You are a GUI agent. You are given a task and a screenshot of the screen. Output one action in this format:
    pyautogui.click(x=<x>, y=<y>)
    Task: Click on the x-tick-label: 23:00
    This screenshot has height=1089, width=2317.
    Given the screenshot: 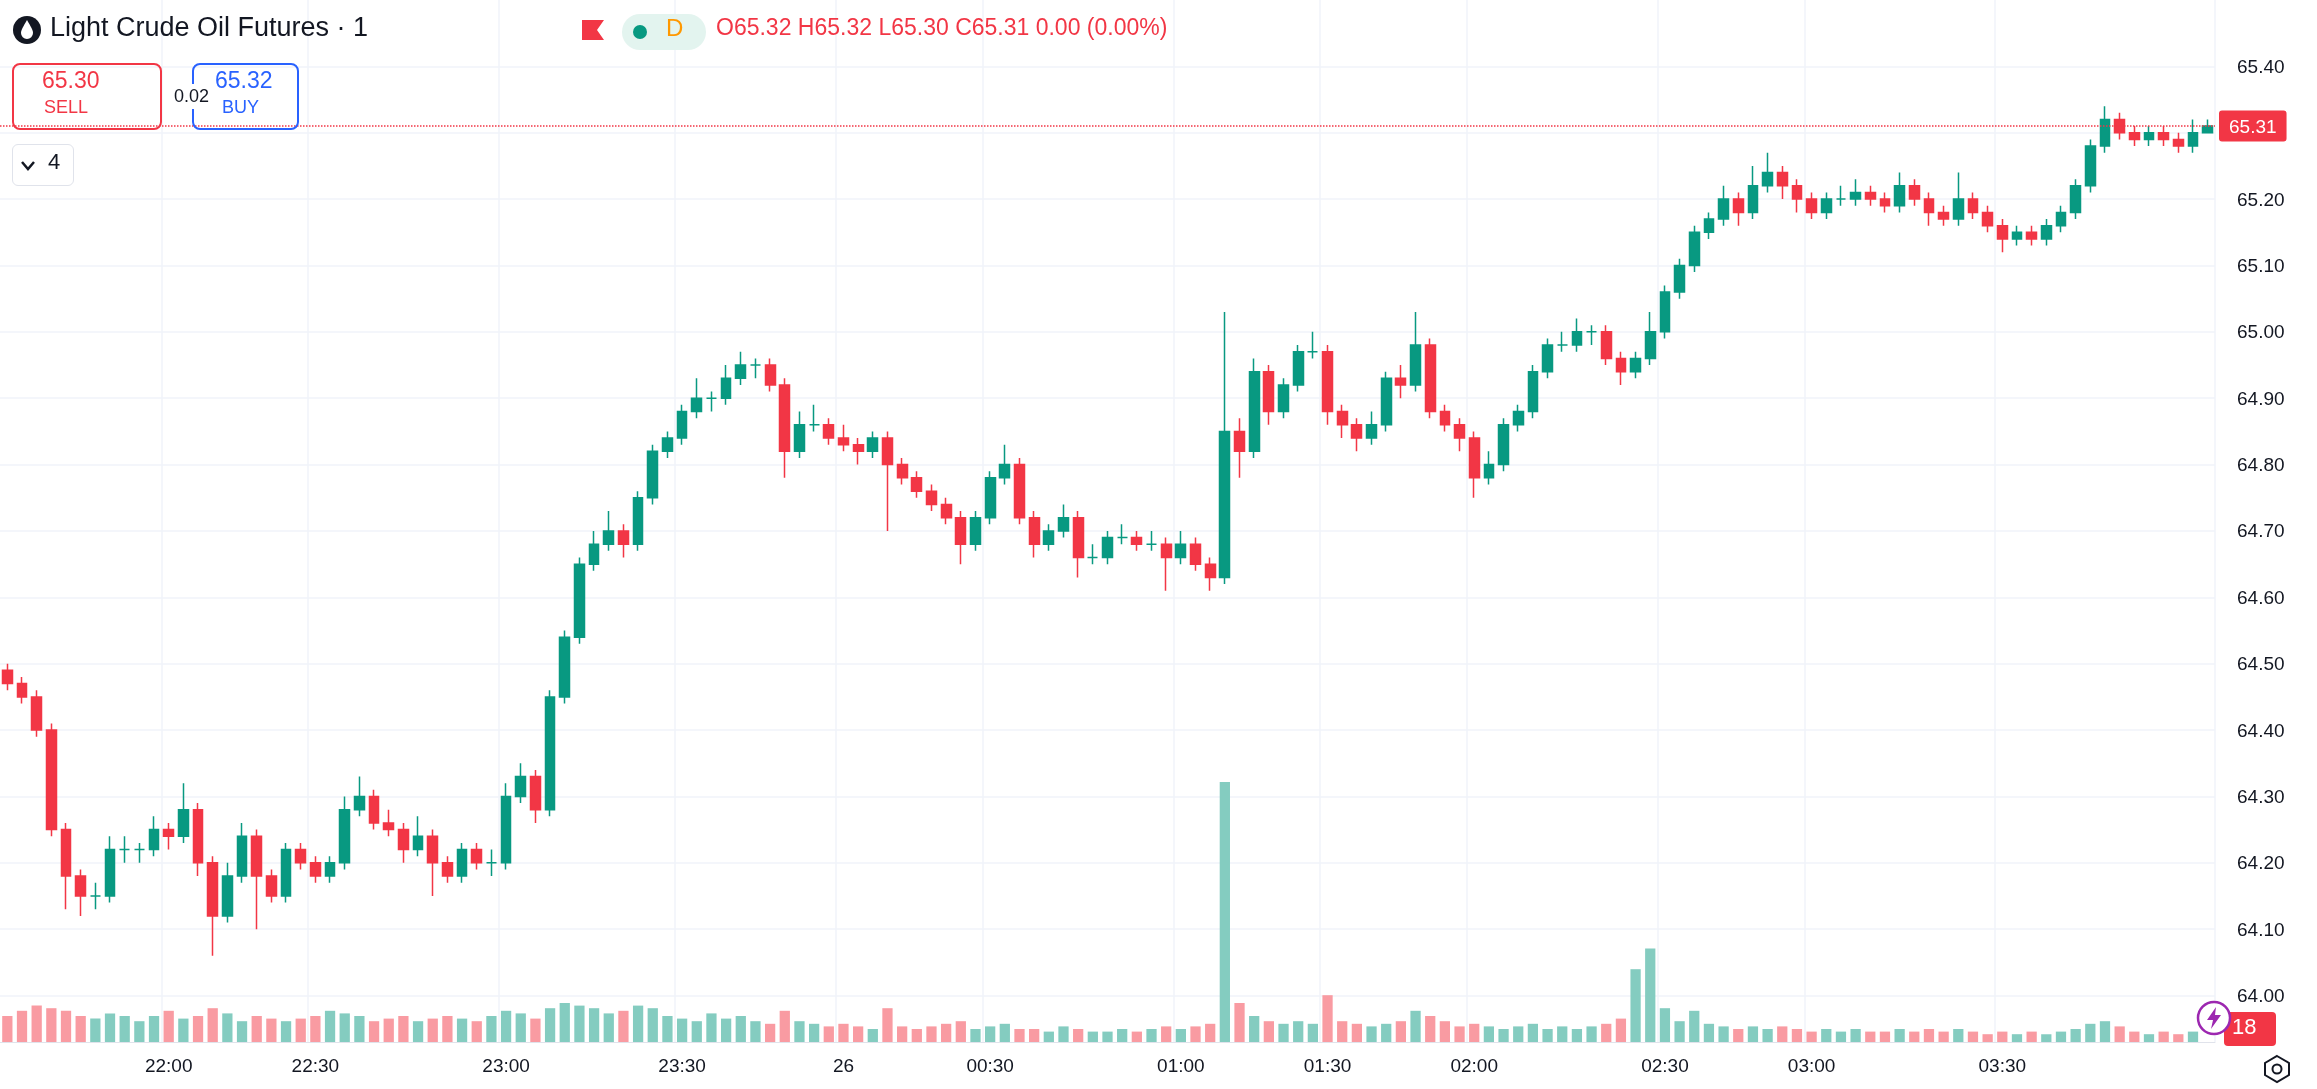 What is the action you would take?
    pyautogui.click(x=506, y=1065)
    